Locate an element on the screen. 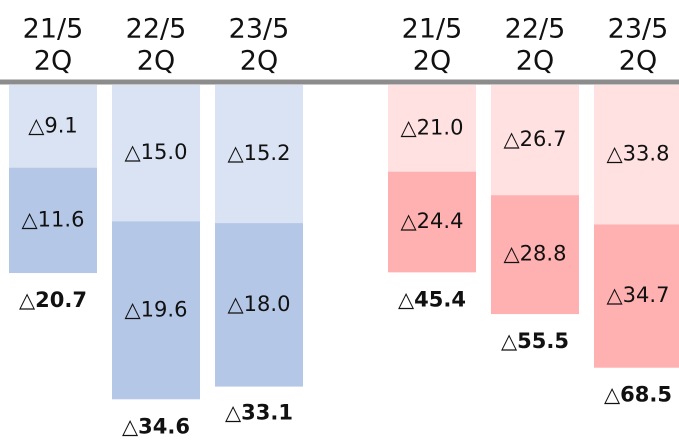  value-label: △34.7 is located at coordinates (638, 295).